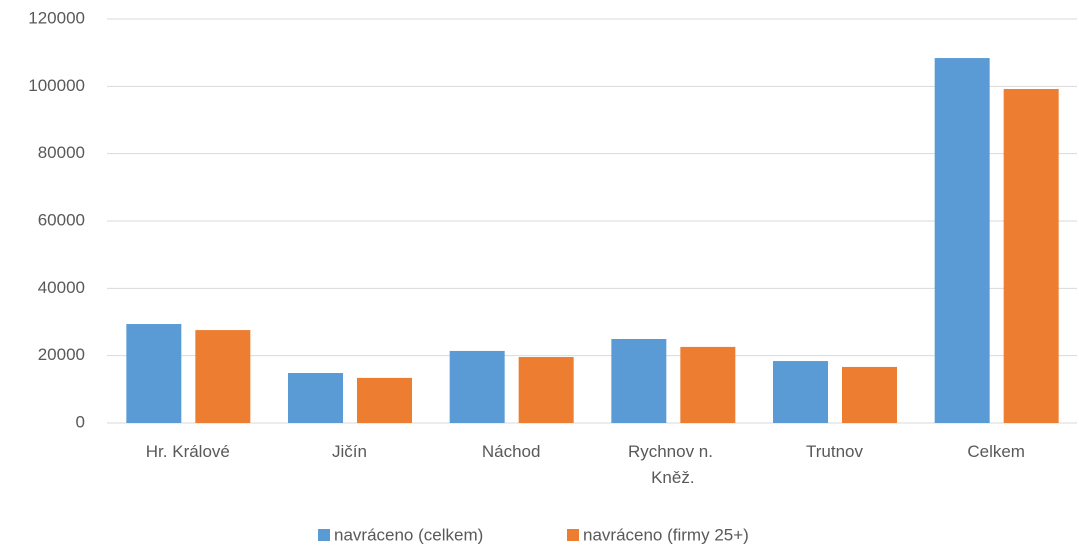  What do you see at coordinates (61, 354) in the screenshot?
I see `y-tick-label: 20000` at bounding box center [61, 354].